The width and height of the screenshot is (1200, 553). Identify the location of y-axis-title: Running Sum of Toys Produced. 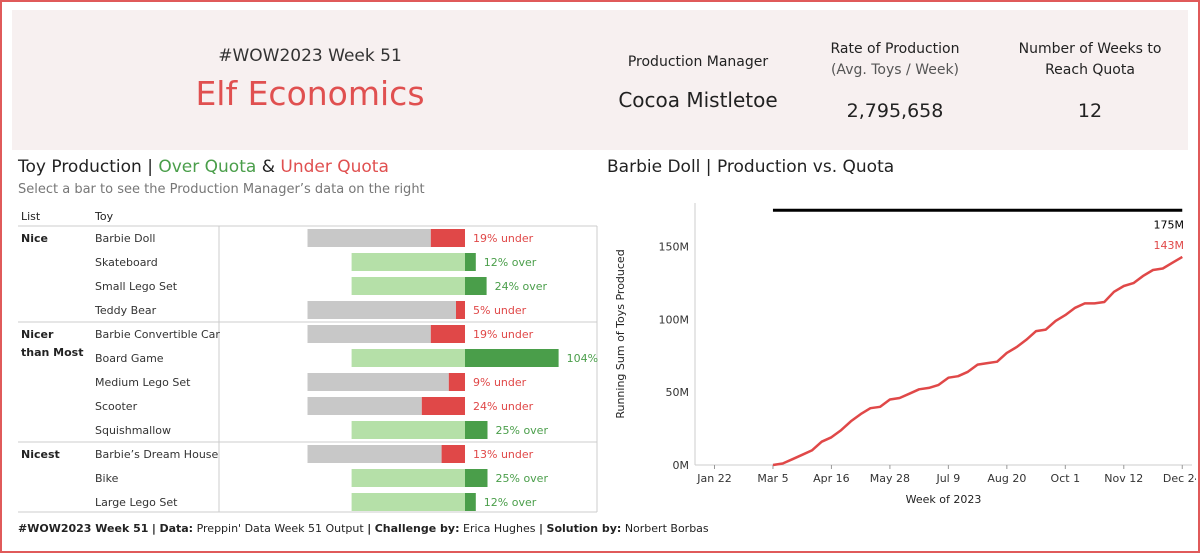
(620, 333).